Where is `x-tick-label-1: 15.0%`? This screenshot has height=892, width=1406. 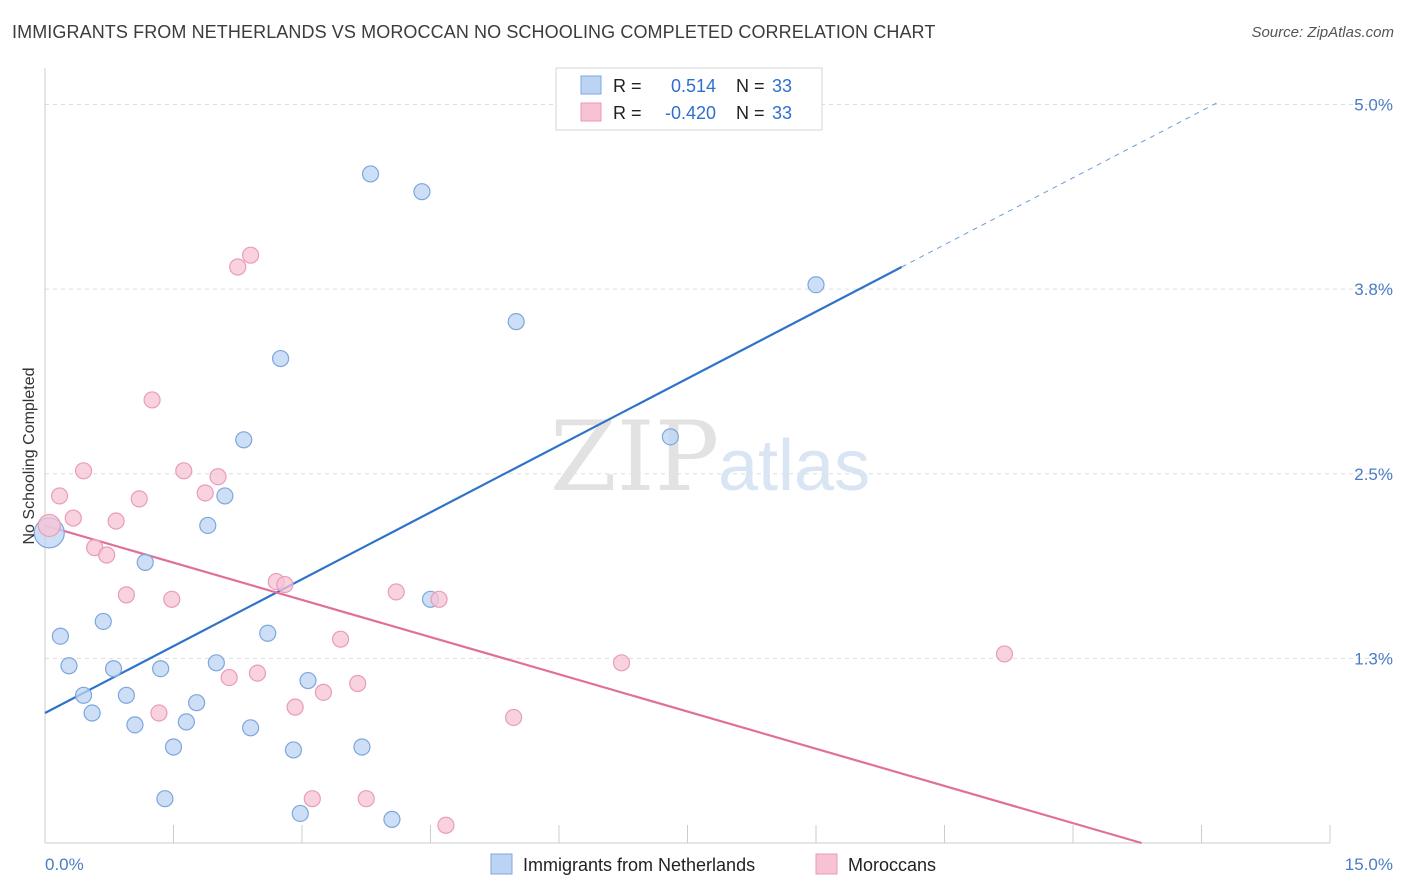
x-tick-label-1: 15.0% is located at coordinates (1369, 864).